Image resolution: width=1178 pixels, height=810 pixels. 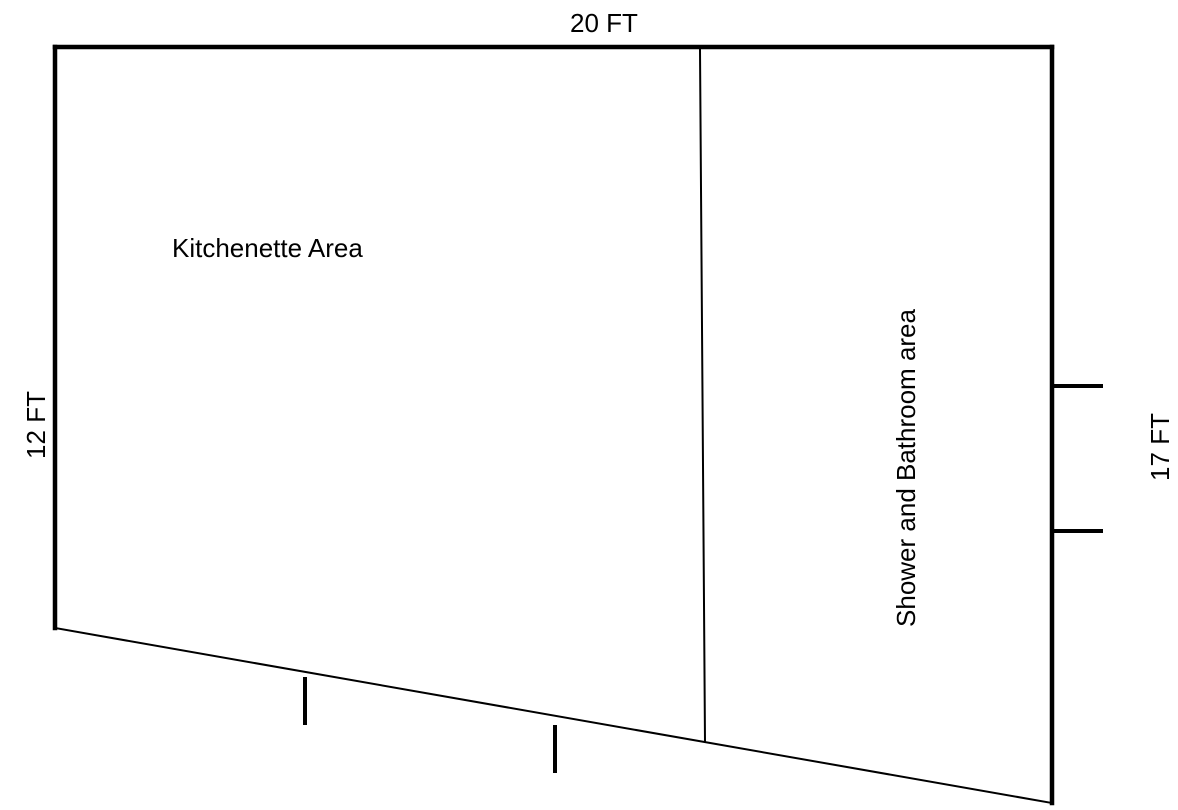 I want to click on left-dimension-label: 12 FT, so click(x=36, y=425).